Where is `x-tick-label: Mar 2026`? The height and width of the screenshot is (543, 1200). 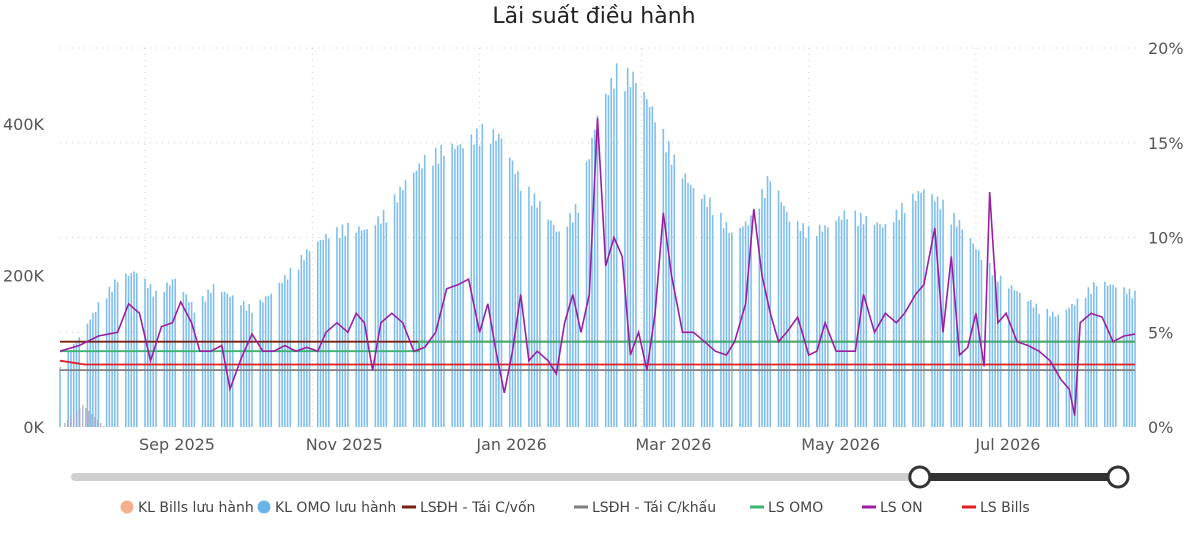 x-tick-label: Mar 2026 is located at coordinates (673, 444).